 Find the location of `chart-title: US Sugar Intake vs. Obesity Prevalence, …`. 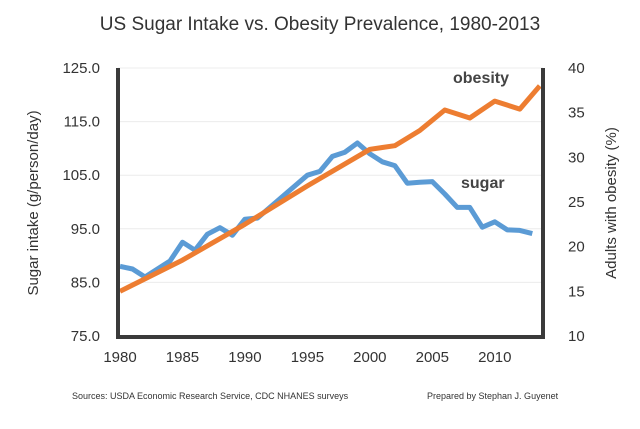

chart-title: US Sugar Intake vs. Obesity Prevalence, … is located at coordinates (320, 24).